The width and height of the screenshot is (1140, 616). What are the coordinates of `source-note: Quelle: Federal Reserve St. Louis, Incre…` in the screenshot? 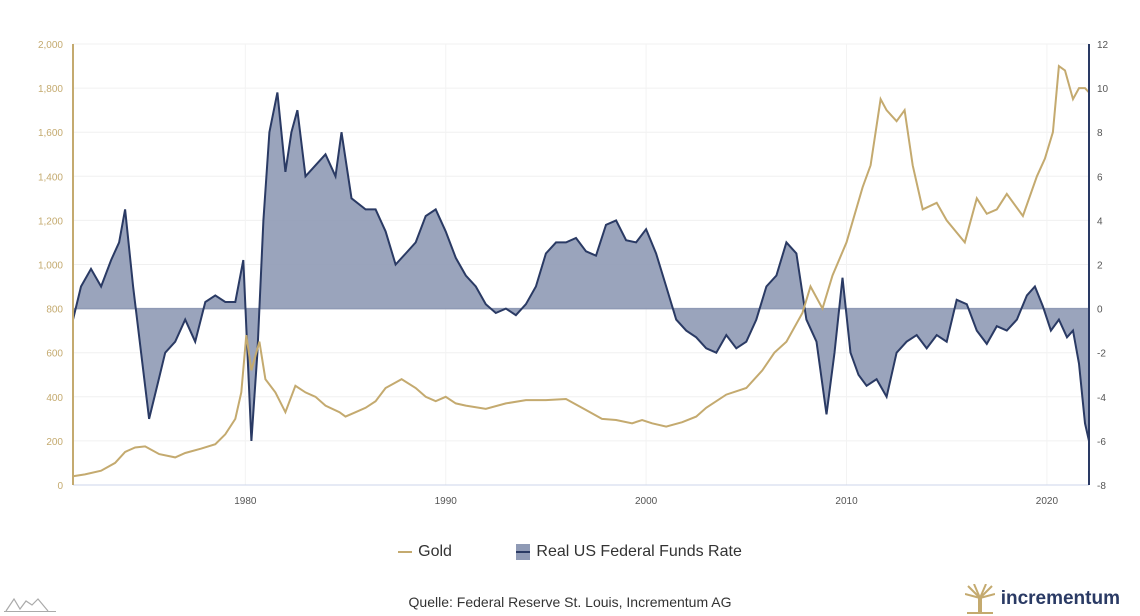 It's located at (570, 602).